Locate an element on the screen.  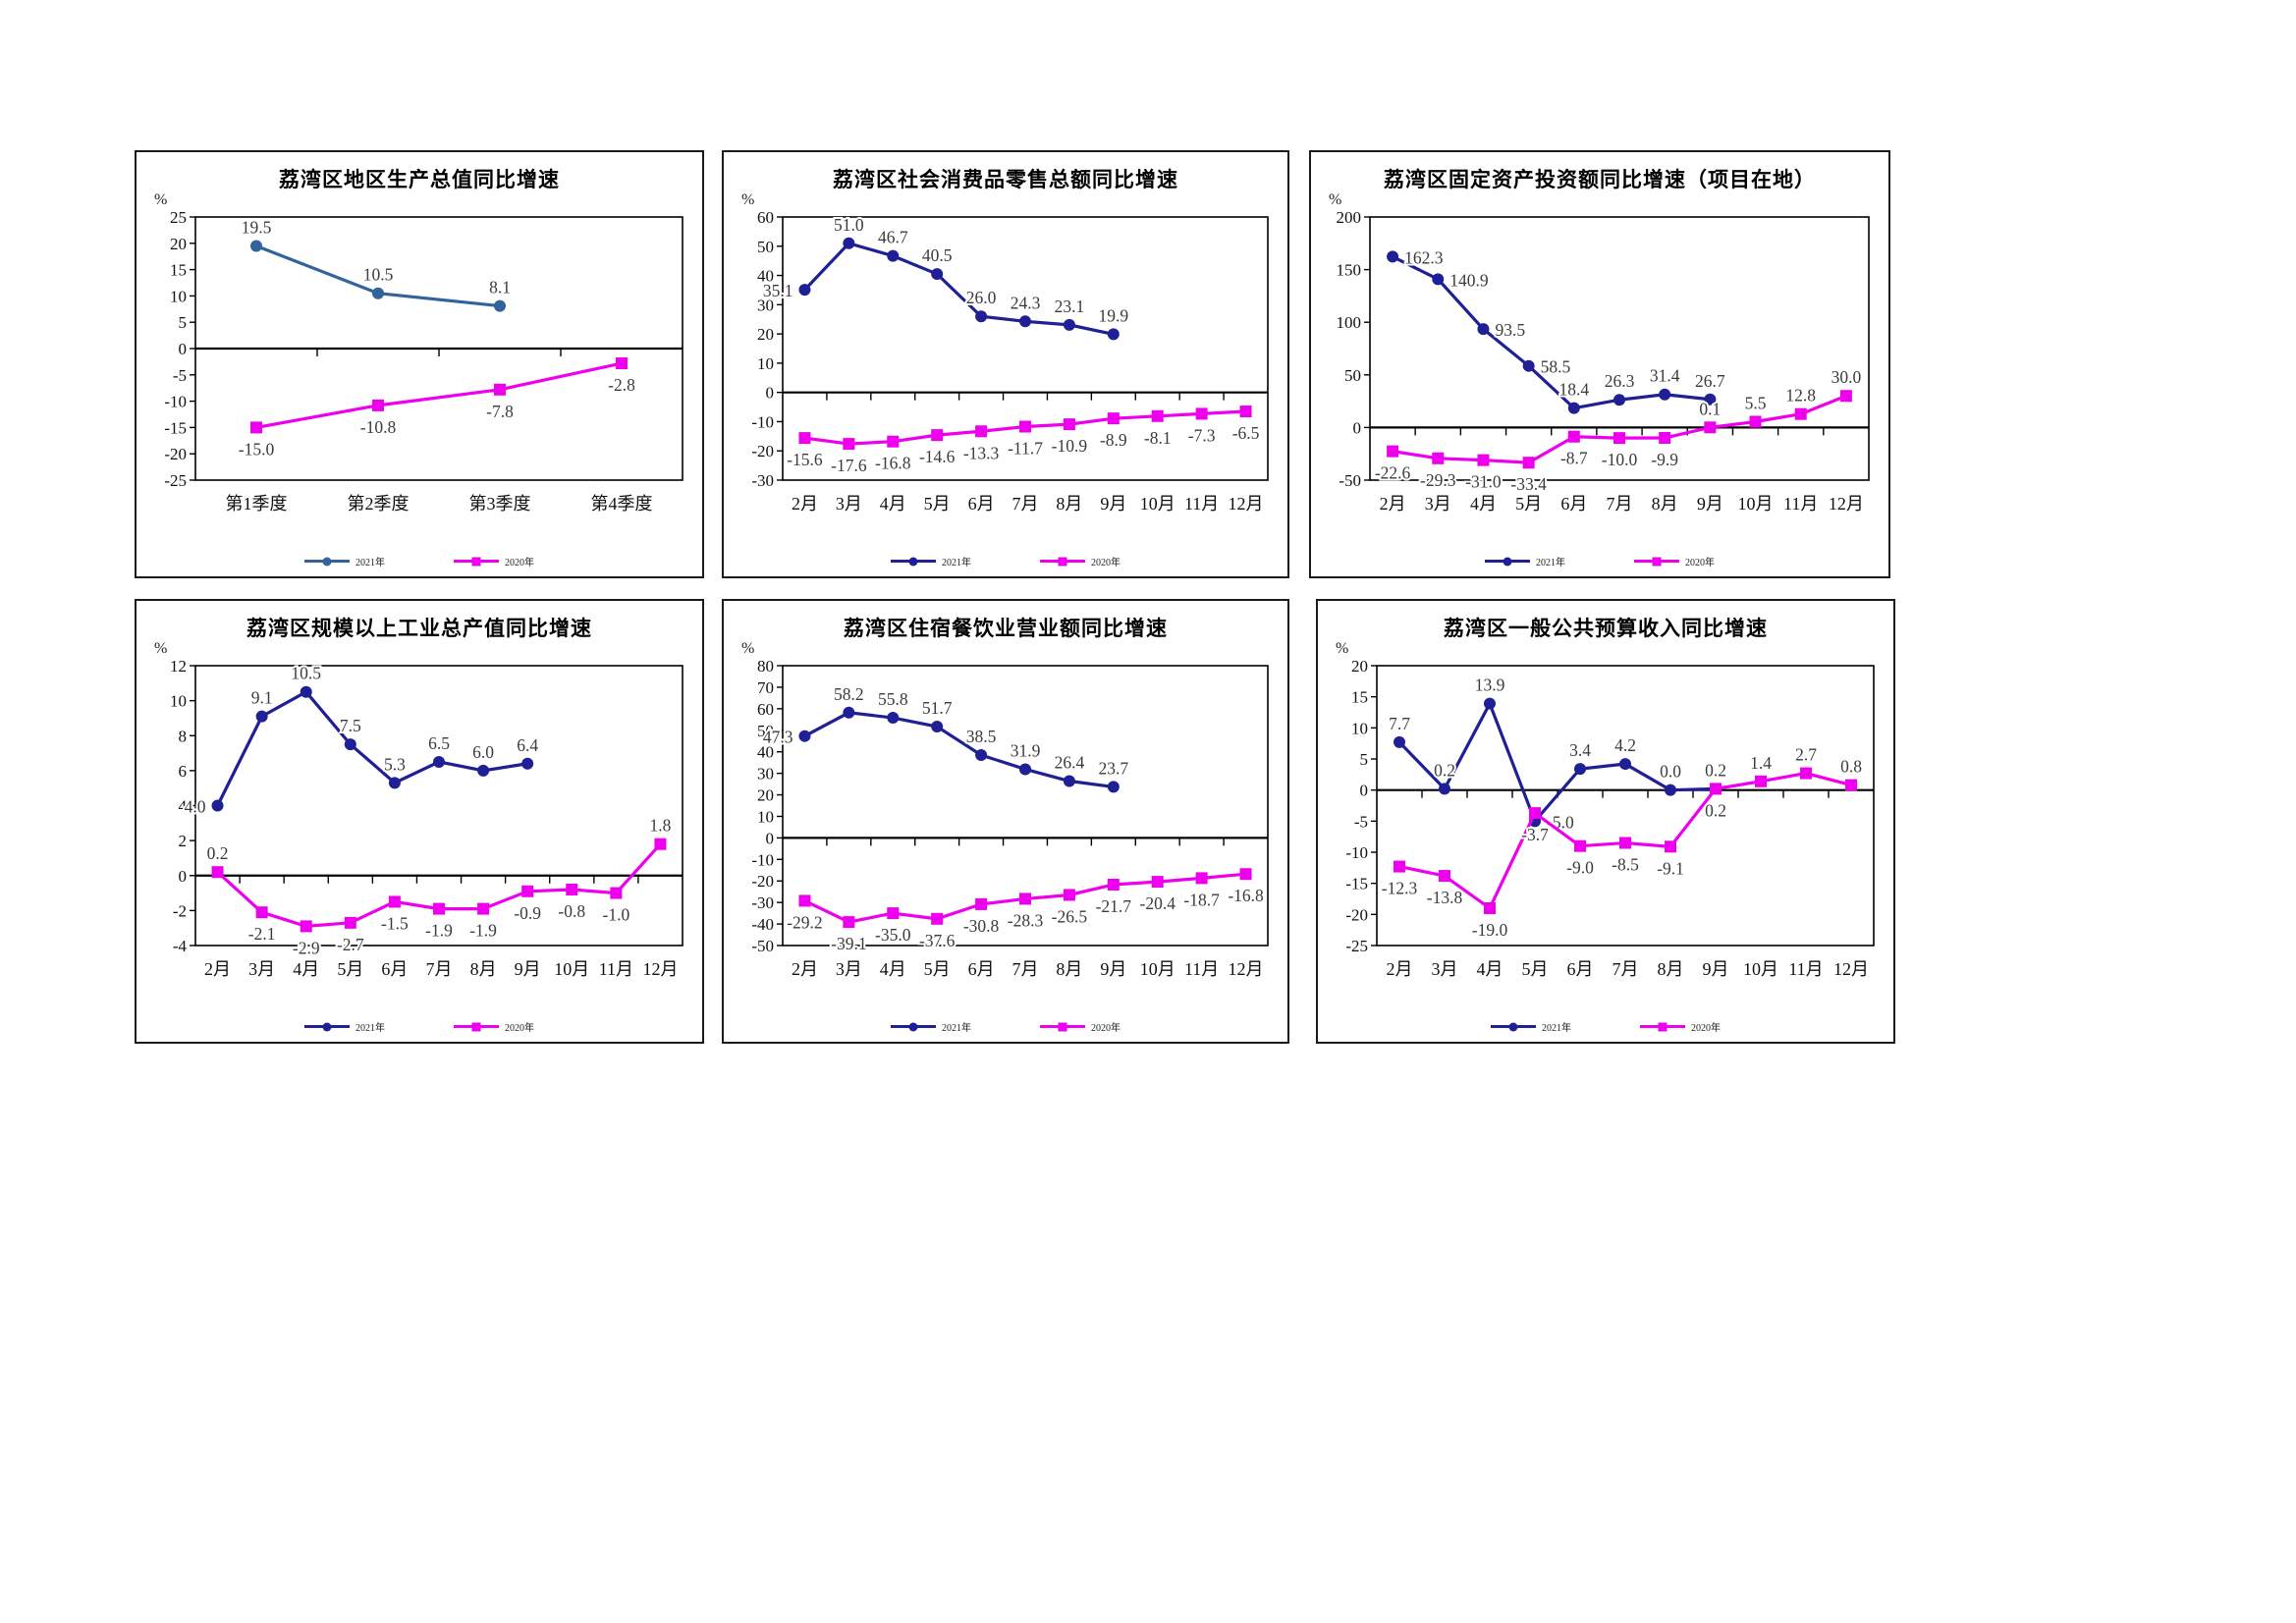
svg-text: 6 is located at coordinates (183, 771).